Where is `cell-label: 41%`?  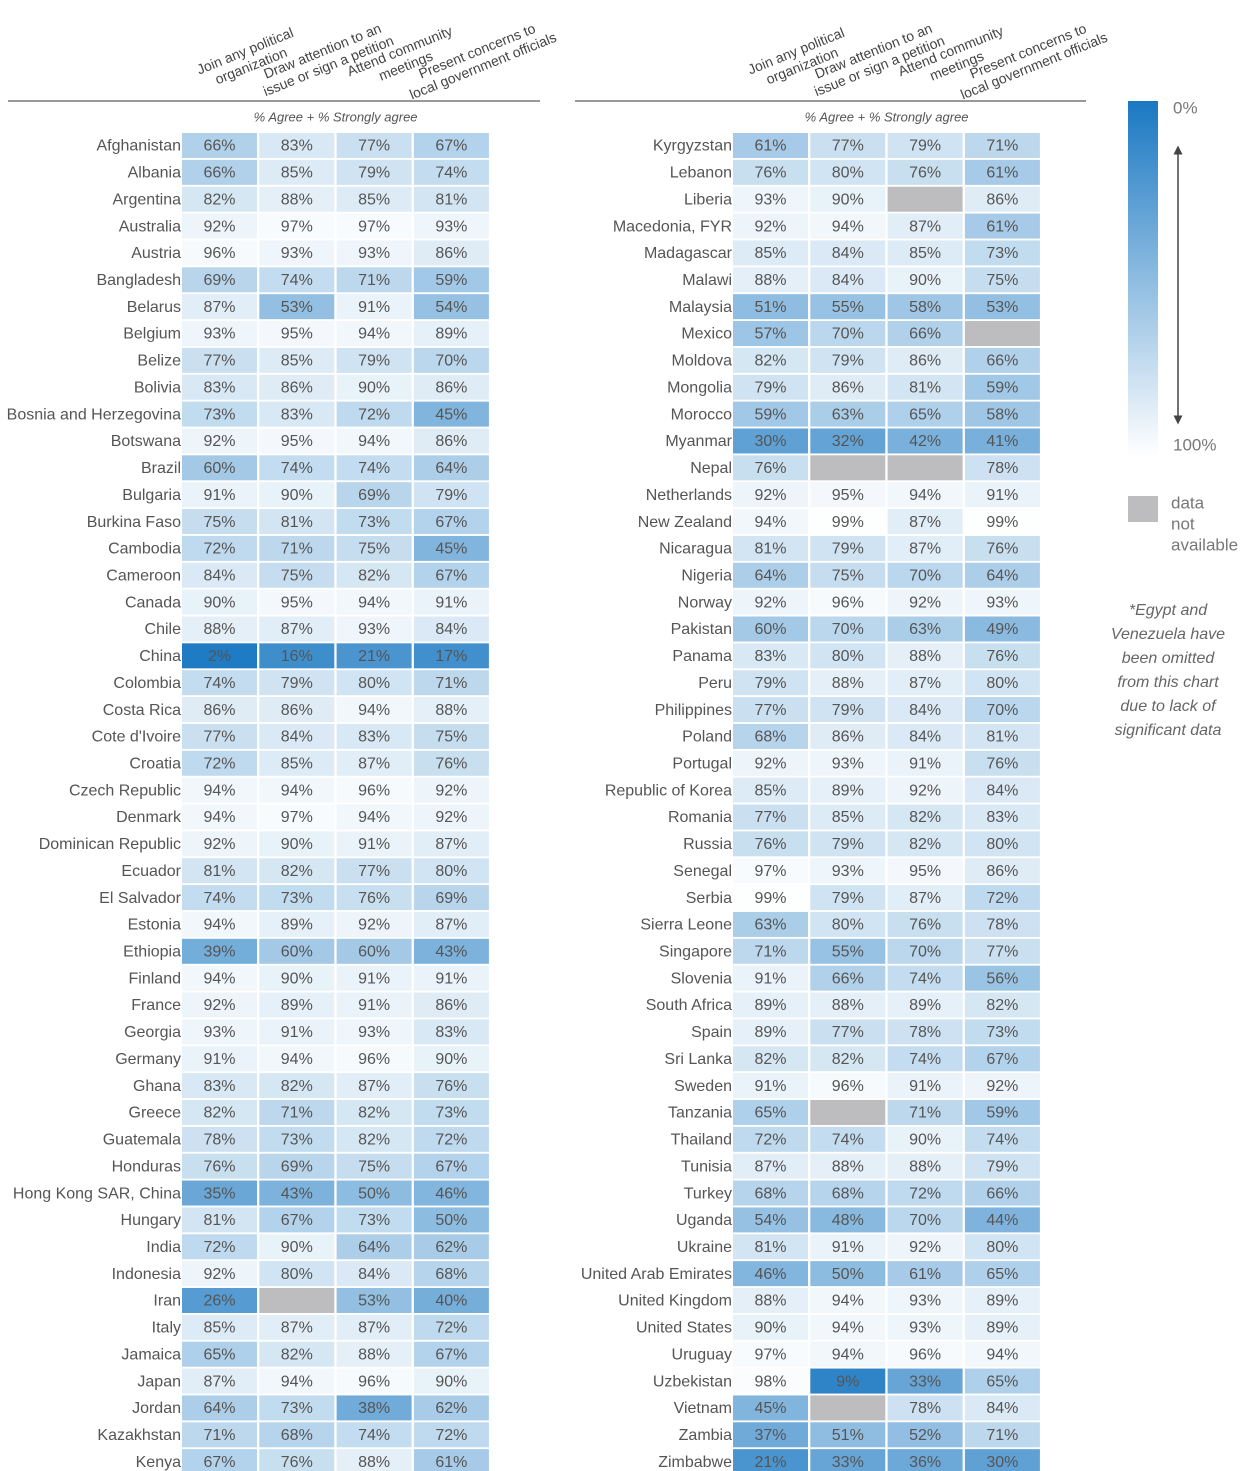 cell-label: 41% is located at coordinates (1002, 441).